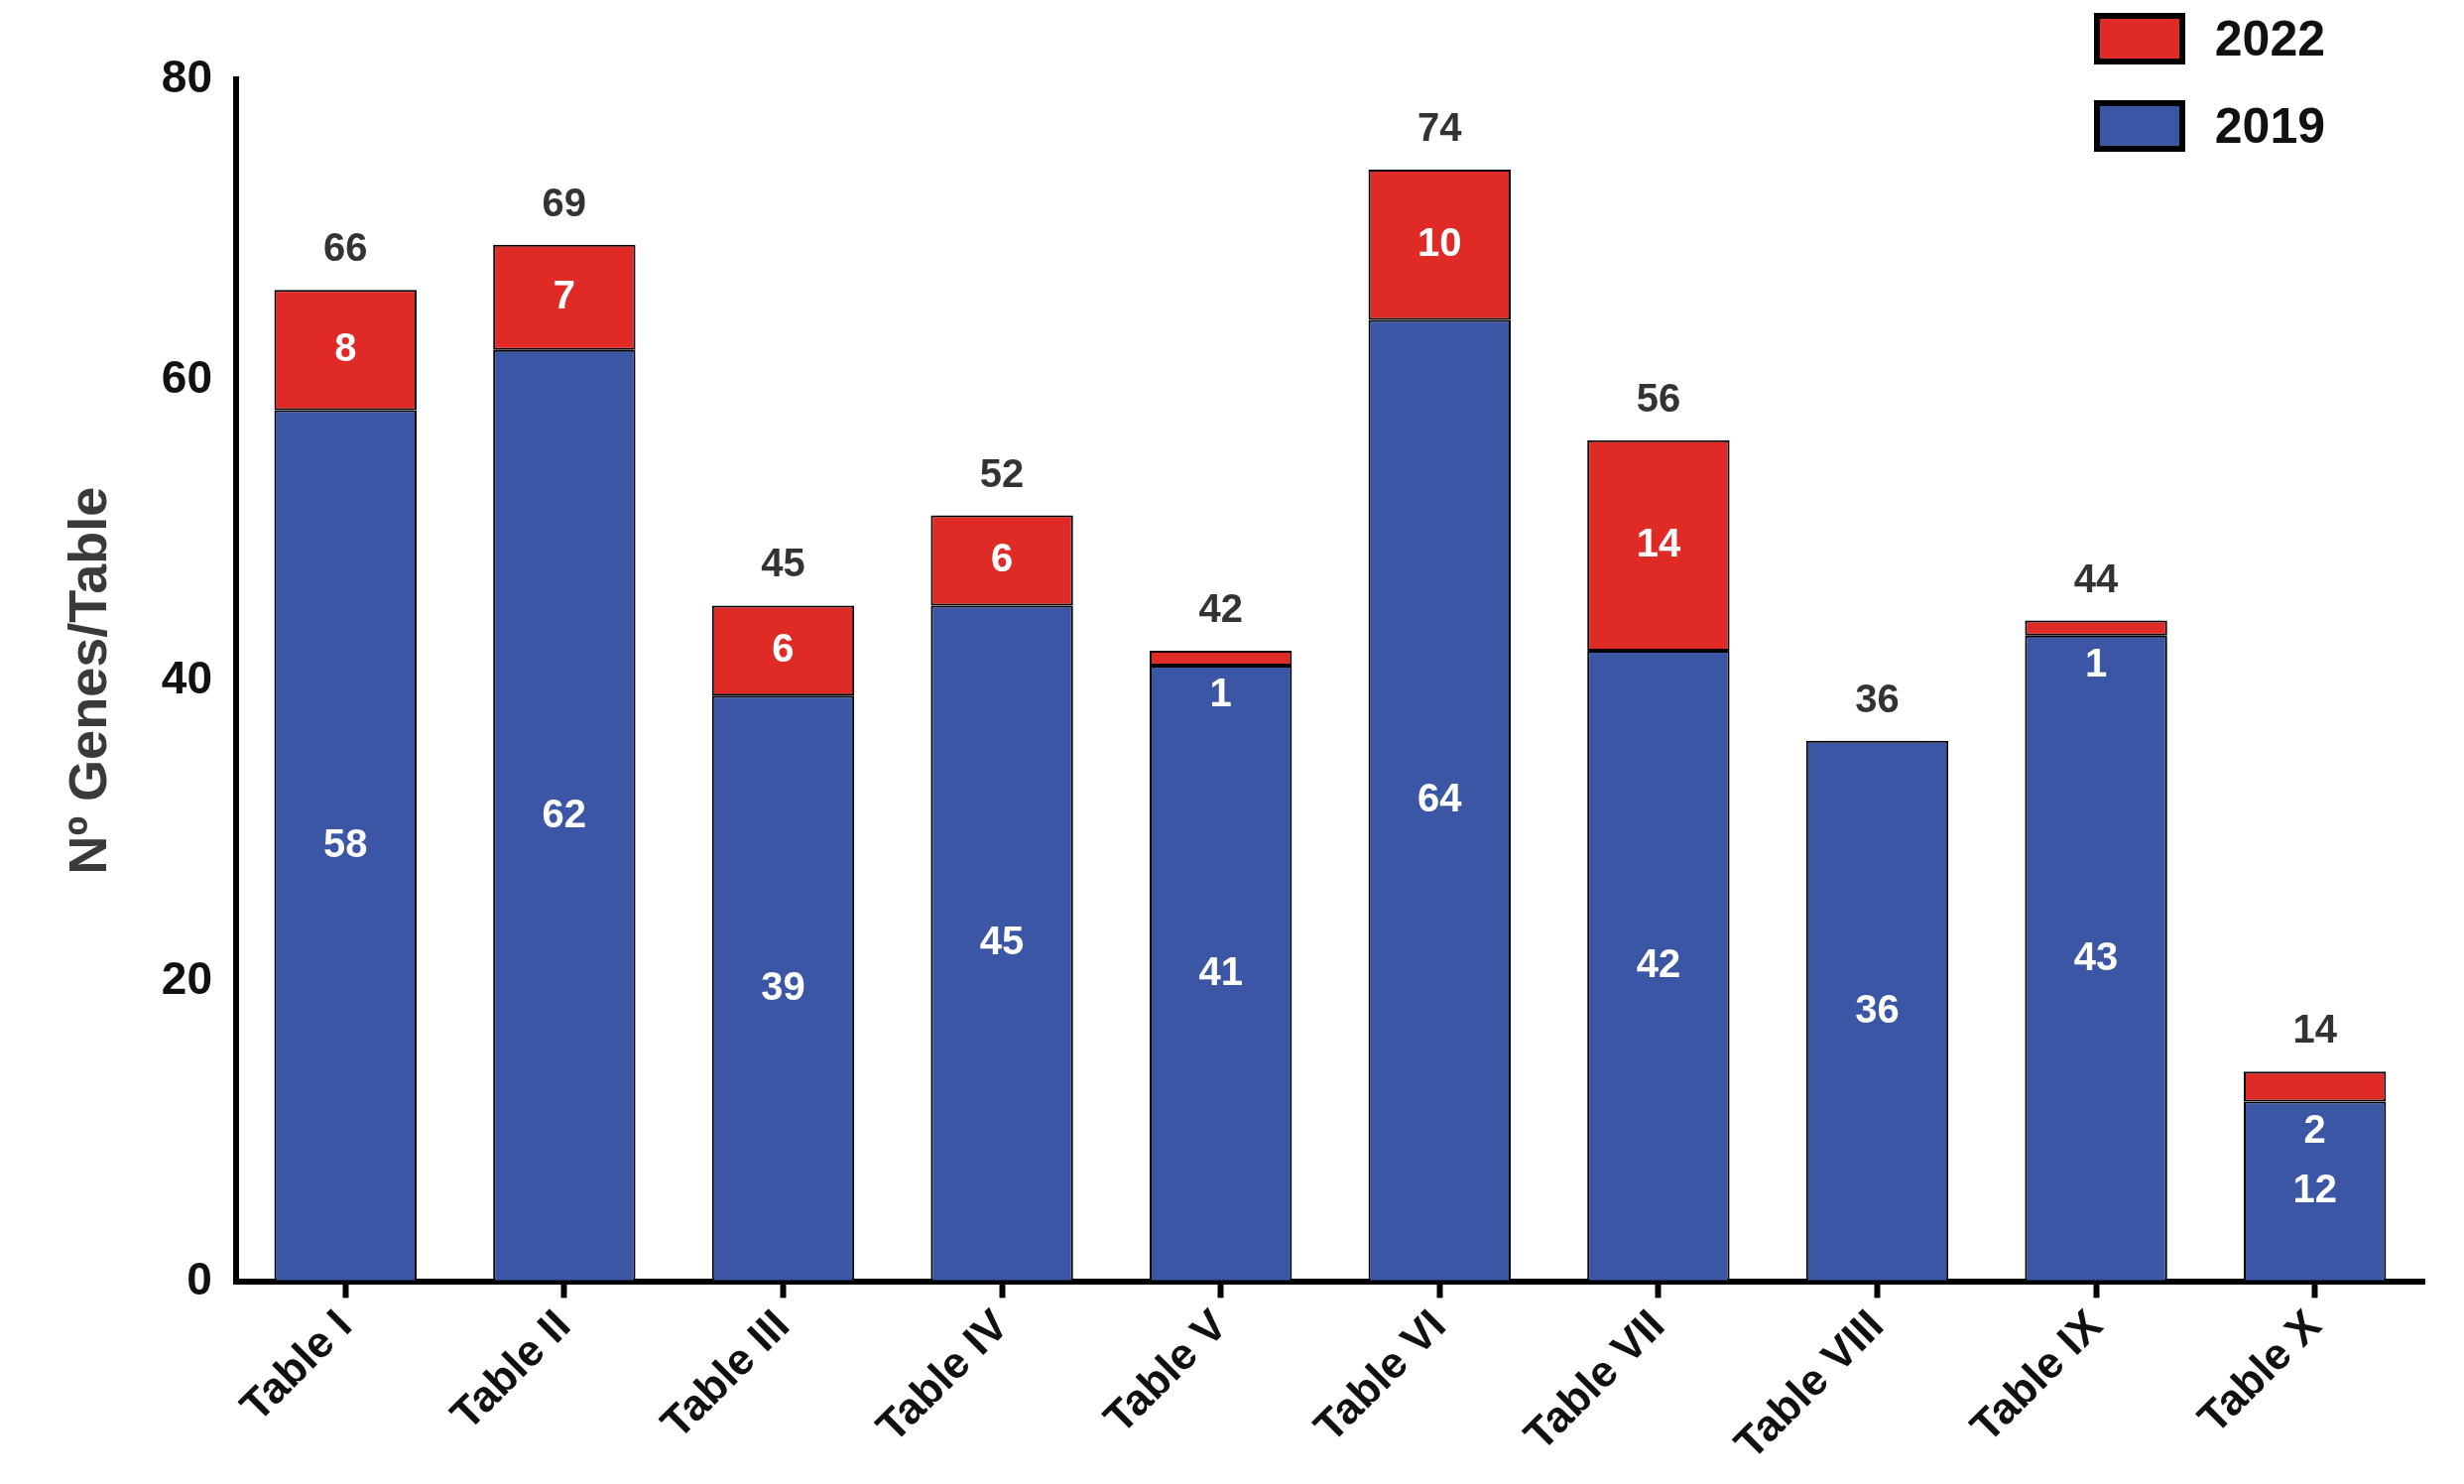 The width and height of the screenshot is (2464, 1484). What do you see at coordinates (1877, 1008) in the screenshot?
I see `data-label: 36` at bounding box center [1877, 1008].